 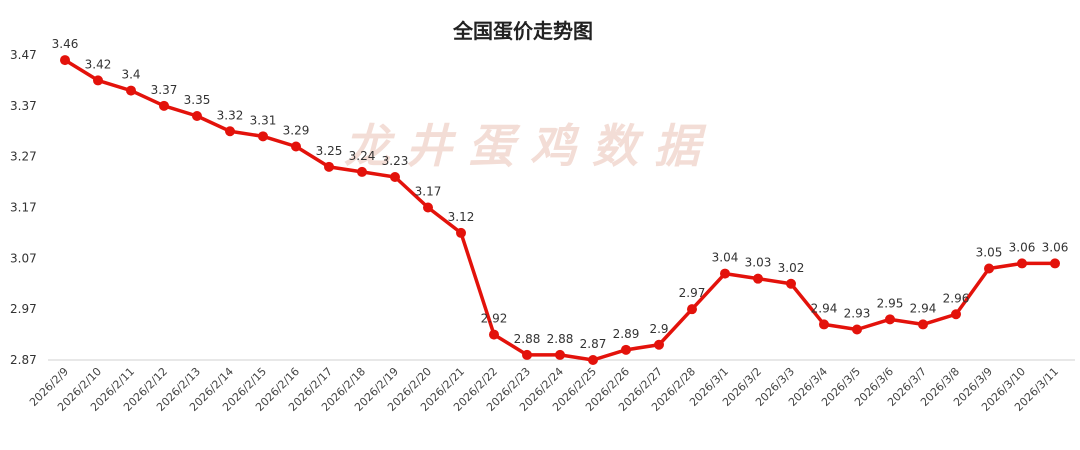 I want to click on data-label: 3.42, so click(x=98, y=64).